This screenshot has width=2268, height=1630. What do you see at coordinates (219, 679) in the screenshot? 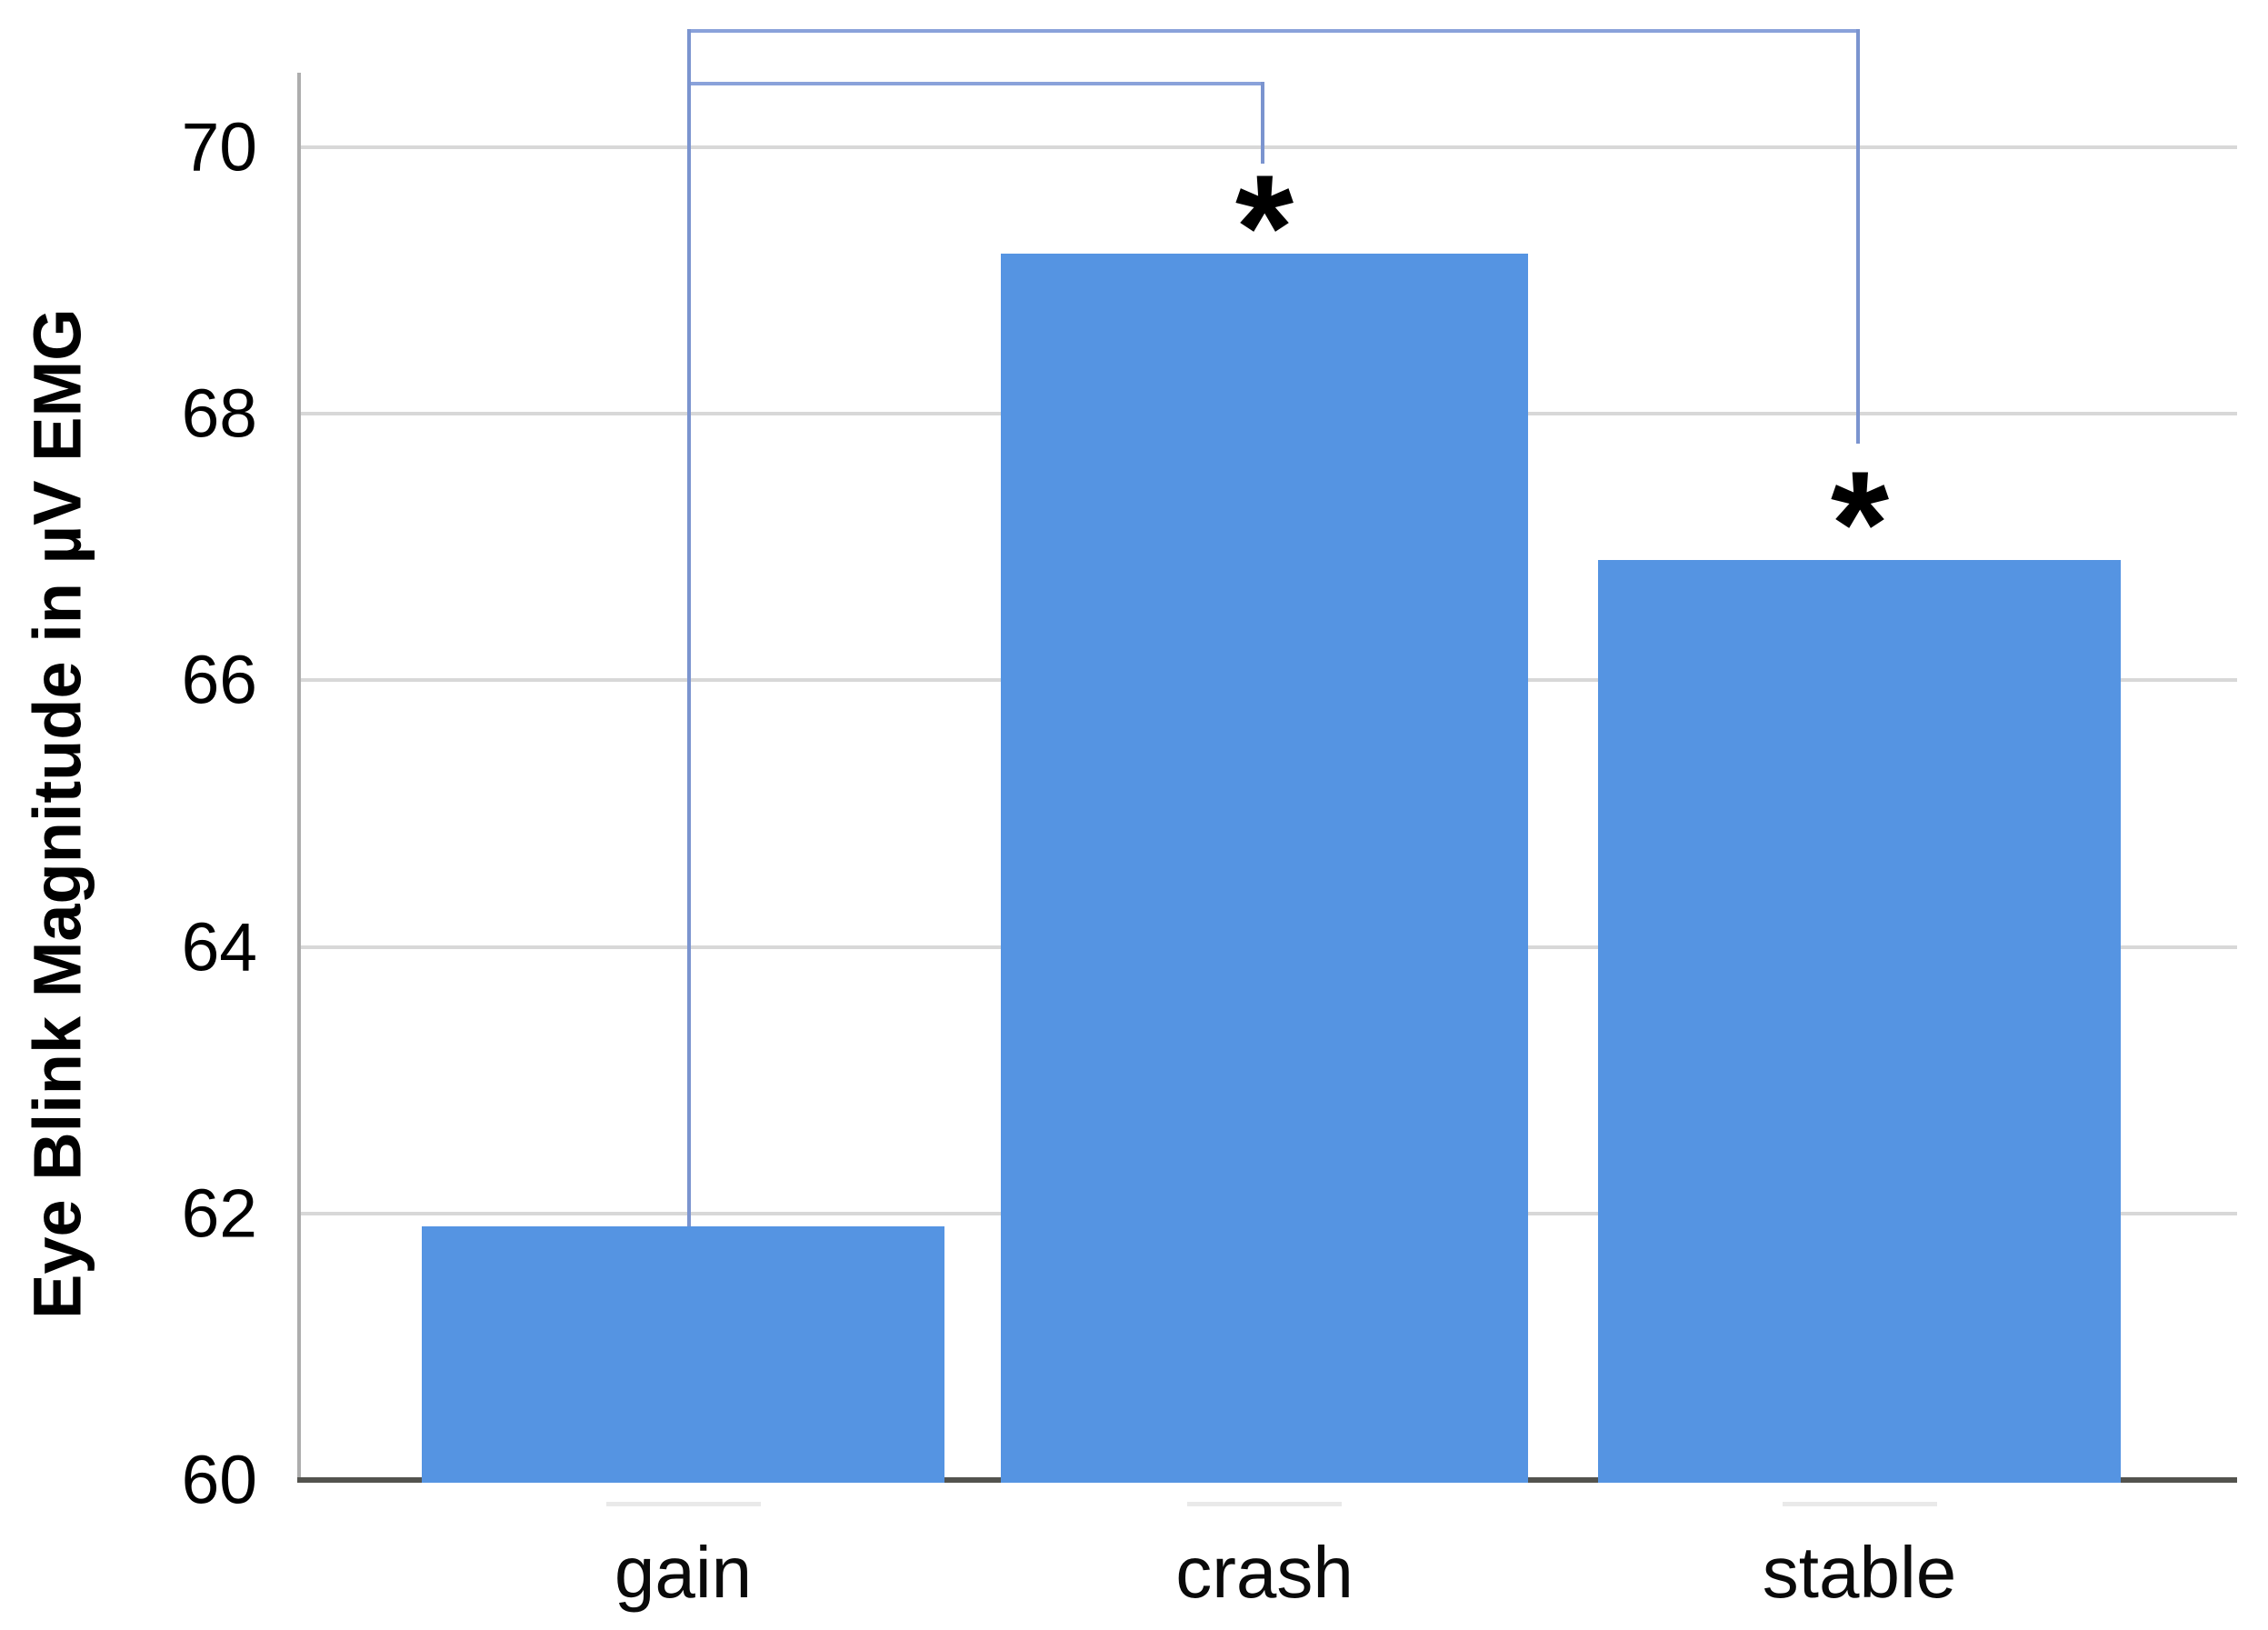
I see `y-tick-label-66: 66` at bounding box center [219, 679].